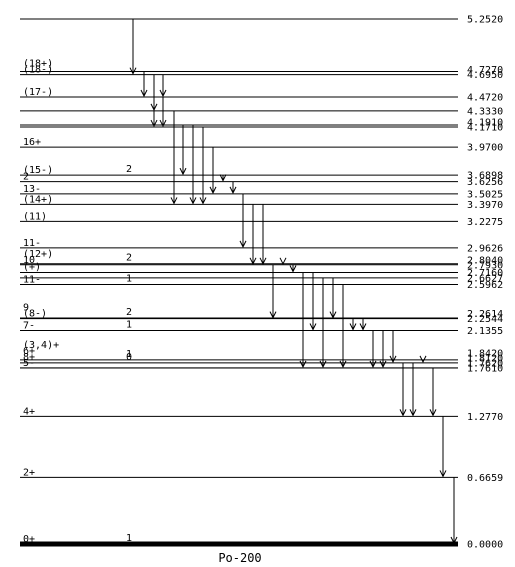 This screenshot has height=567, width=515. Describe the element at coordinates (485, 123) in the screenshot. I see `level-energy: 4.1910` at that location.